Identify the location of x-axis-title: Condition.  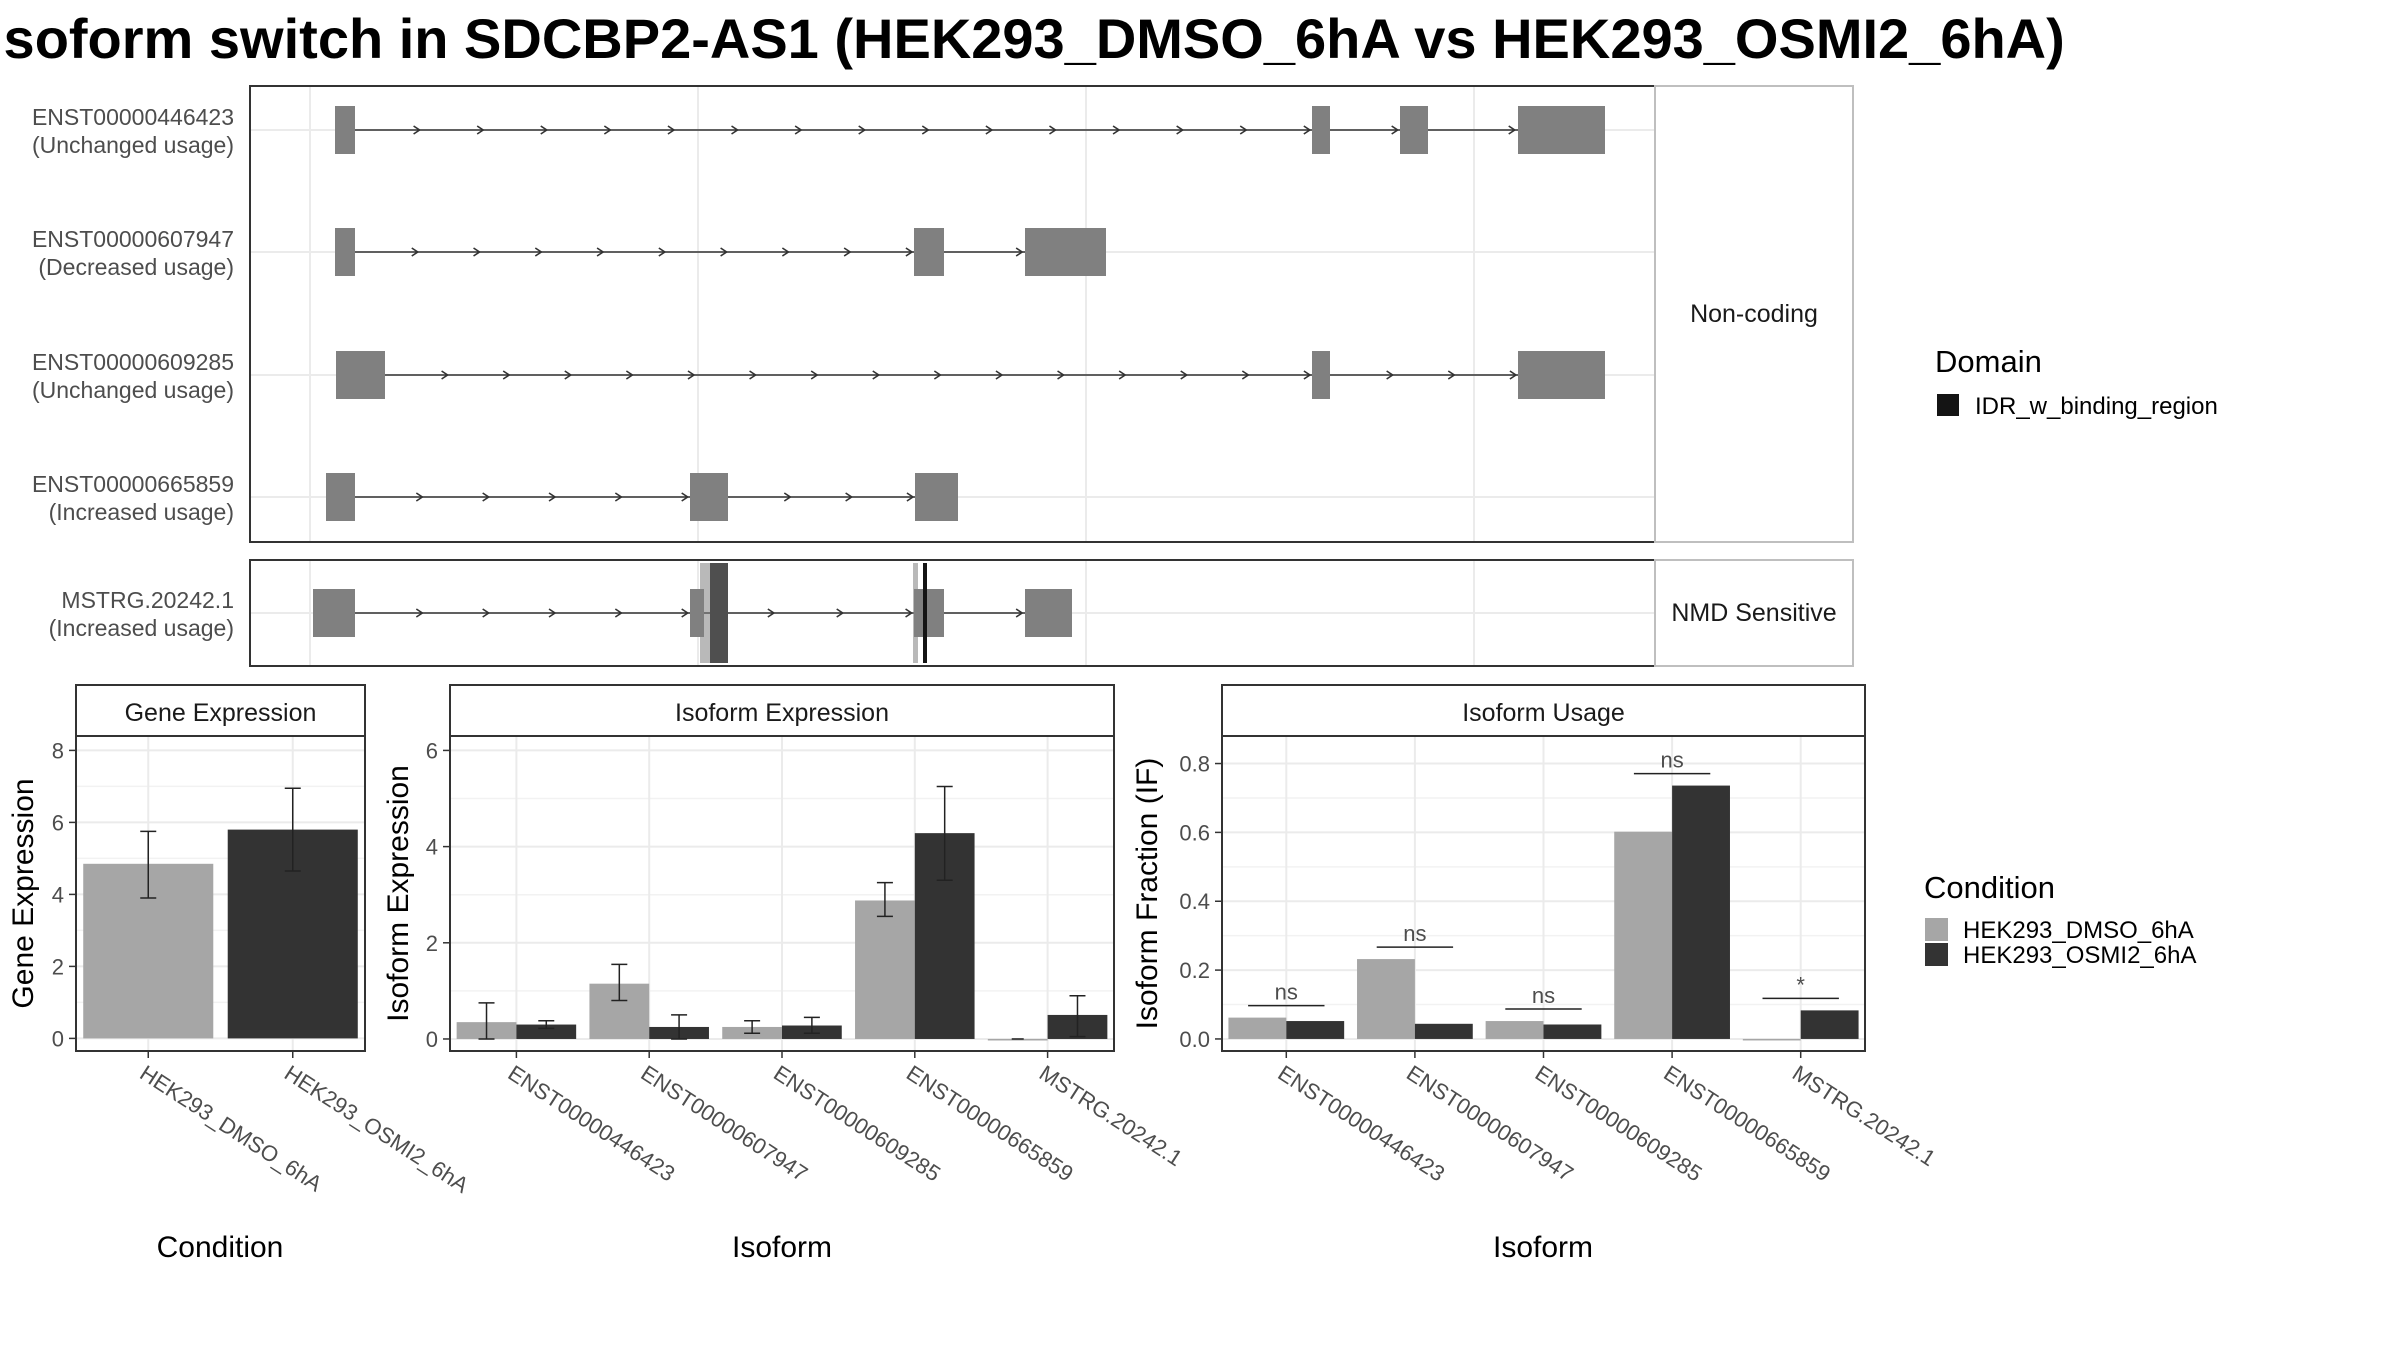
(220, 1247).